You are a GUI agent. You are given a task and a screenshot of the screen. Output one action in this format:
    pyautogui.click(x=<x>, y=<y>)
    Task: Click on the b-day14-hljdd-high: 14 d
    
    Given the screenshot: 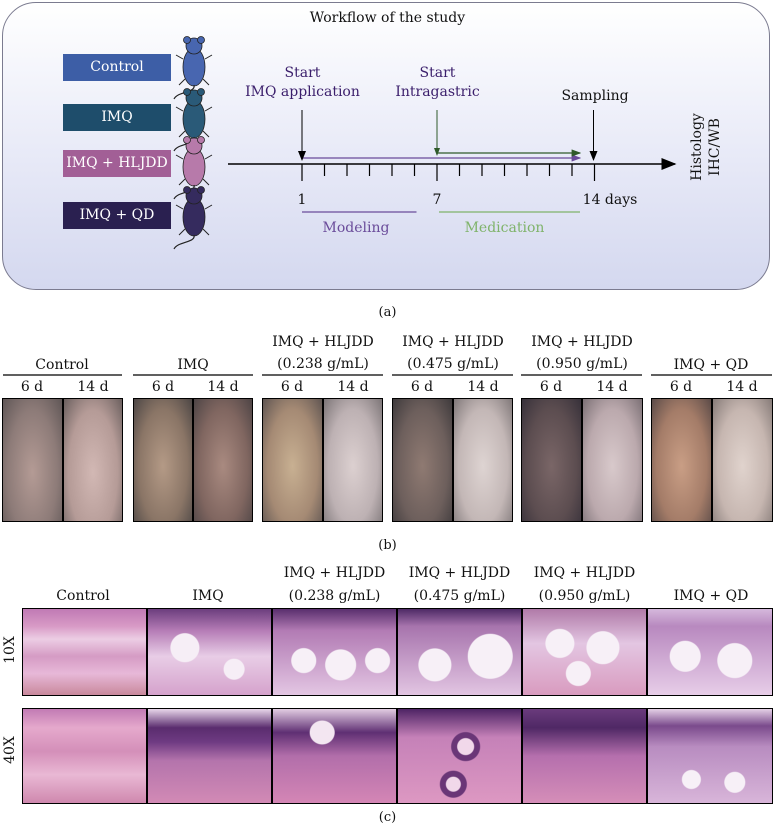 What is the action you would take?
    pyautogui.click(x=612, y=387)
    